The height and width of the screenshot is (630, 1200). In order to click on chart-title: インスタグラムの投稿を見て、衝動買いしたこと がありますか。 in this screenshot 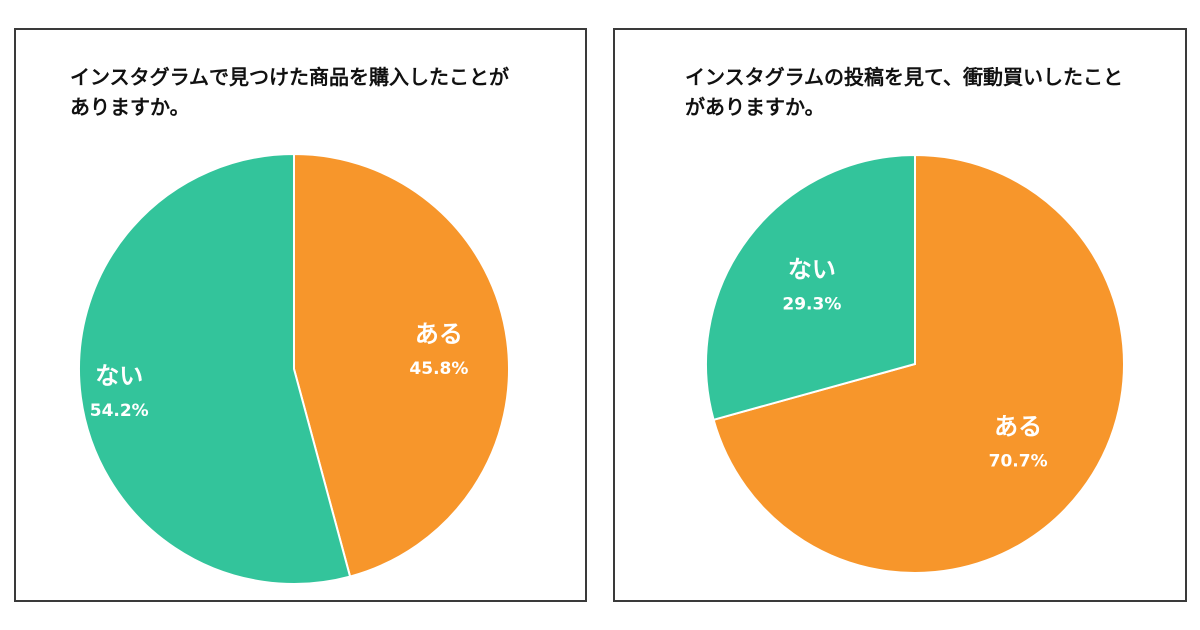, I will do `click(904, 92)`.